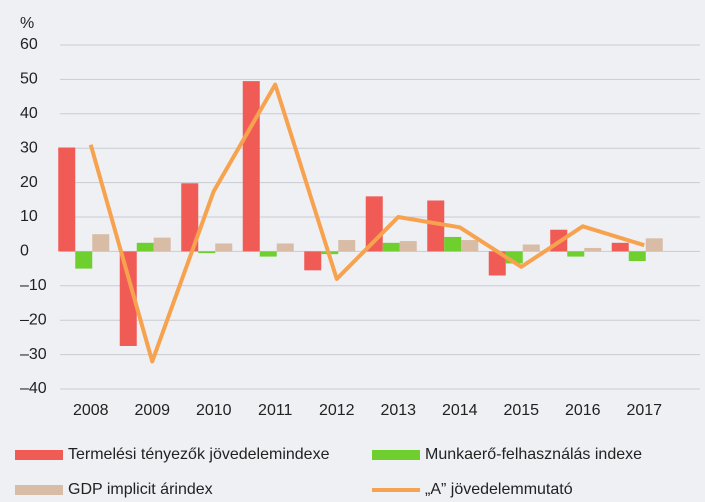 The image size is (705, 502). Describe the element at coordinates (460, 410) in the screenshot. I see `x-tick-label: 2014` at that location.